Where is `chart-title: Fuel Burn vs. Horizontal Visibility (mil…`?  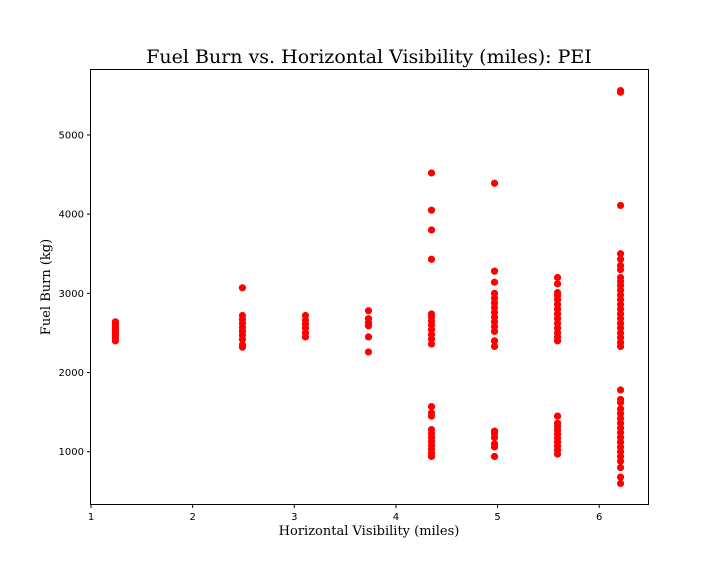
chart-title: Fuel Burn vs. Horizontal Visibility (mil… is located at coordinates (369, 57).